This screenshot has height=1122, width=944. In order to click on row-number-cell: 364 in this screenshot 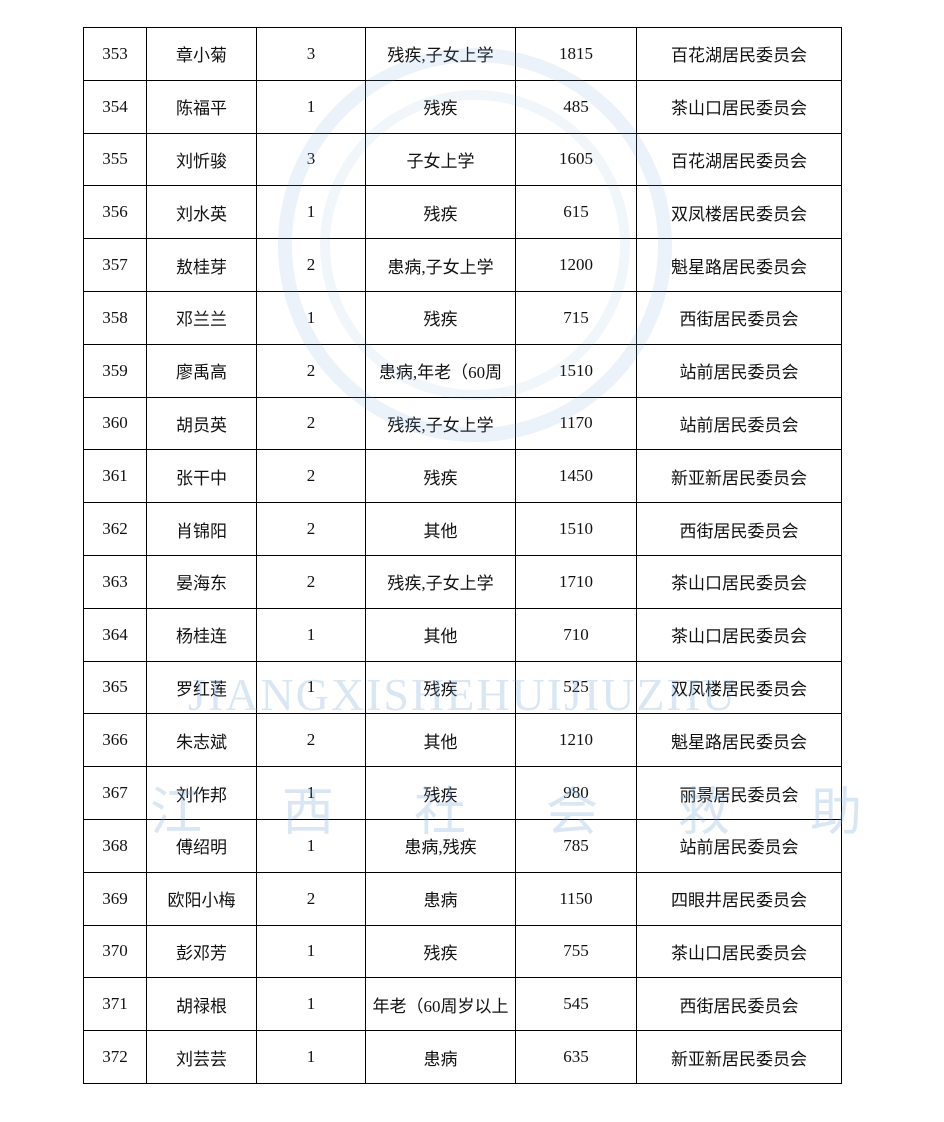, I will do `click(115, 634)`.